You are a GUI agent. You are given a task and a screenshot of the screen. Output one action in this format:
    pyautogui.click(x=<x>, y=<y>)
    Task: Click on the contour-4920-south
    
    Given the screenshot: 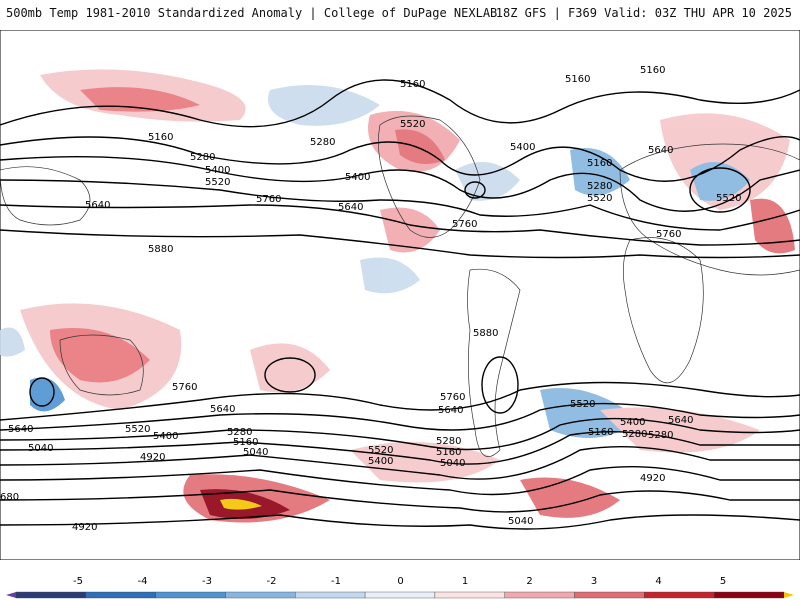 What is the action you would take?
    pyautogui.click(x=400, y=522)
    